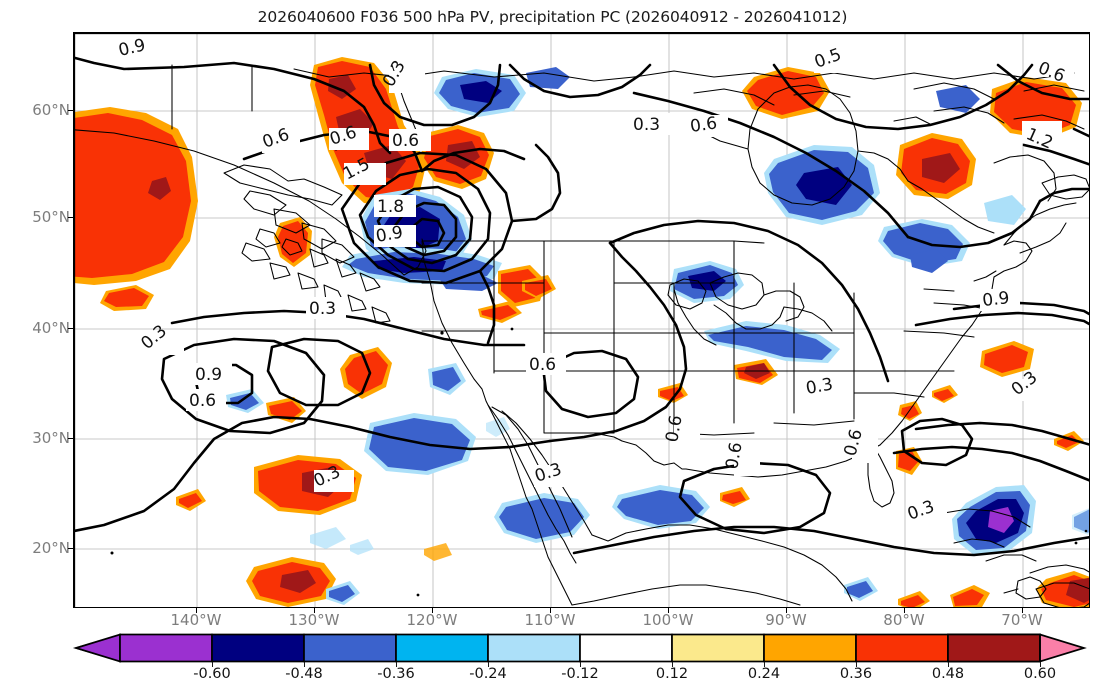 The height and width of the screenshot is (698, 1105). What do you see at coordinates (718, 648) in the screenshot?
I see `cbar-band-paleyellow` at bounding box center [718, 648].